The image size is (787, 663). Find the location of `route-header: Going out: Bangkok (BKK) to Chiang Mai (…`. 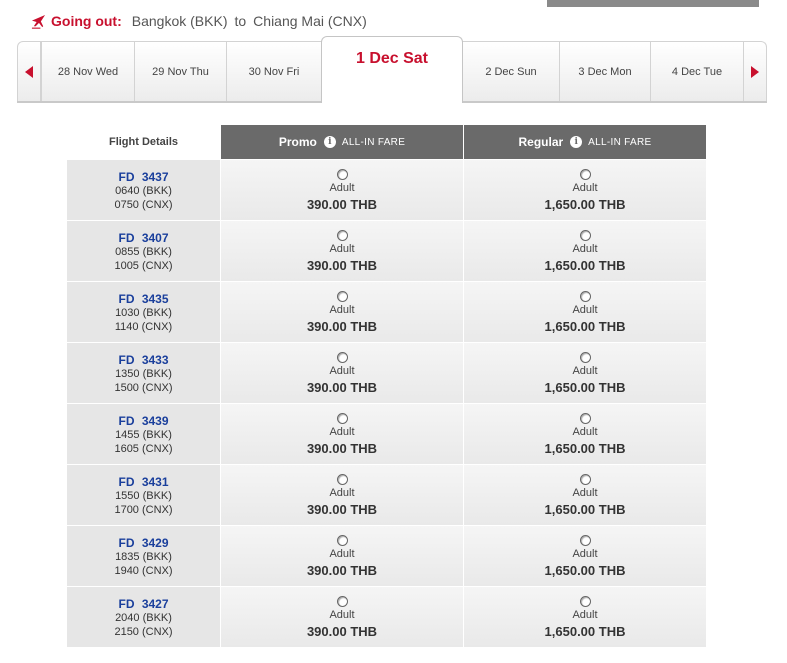

route-header: Going out: Bangkok (BKK) to Chiang Mai (… is located at coordinates (202, 21).